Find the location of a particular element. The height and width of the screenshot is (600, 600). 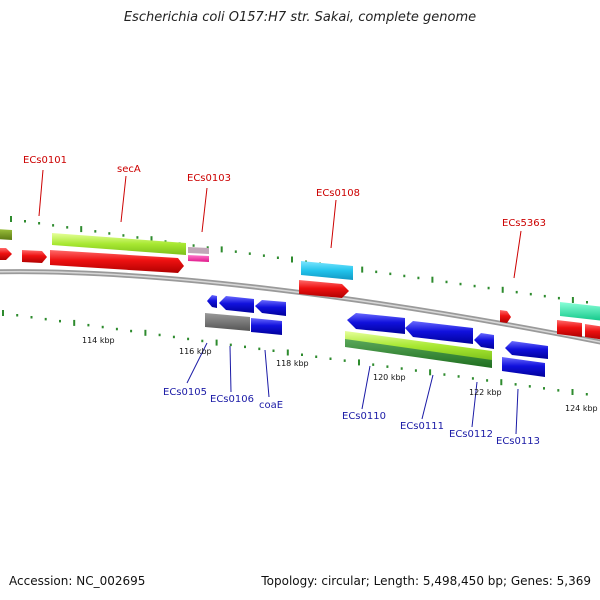

accession-label: Accession: NC_002695 is located at coordinates (77, 581).